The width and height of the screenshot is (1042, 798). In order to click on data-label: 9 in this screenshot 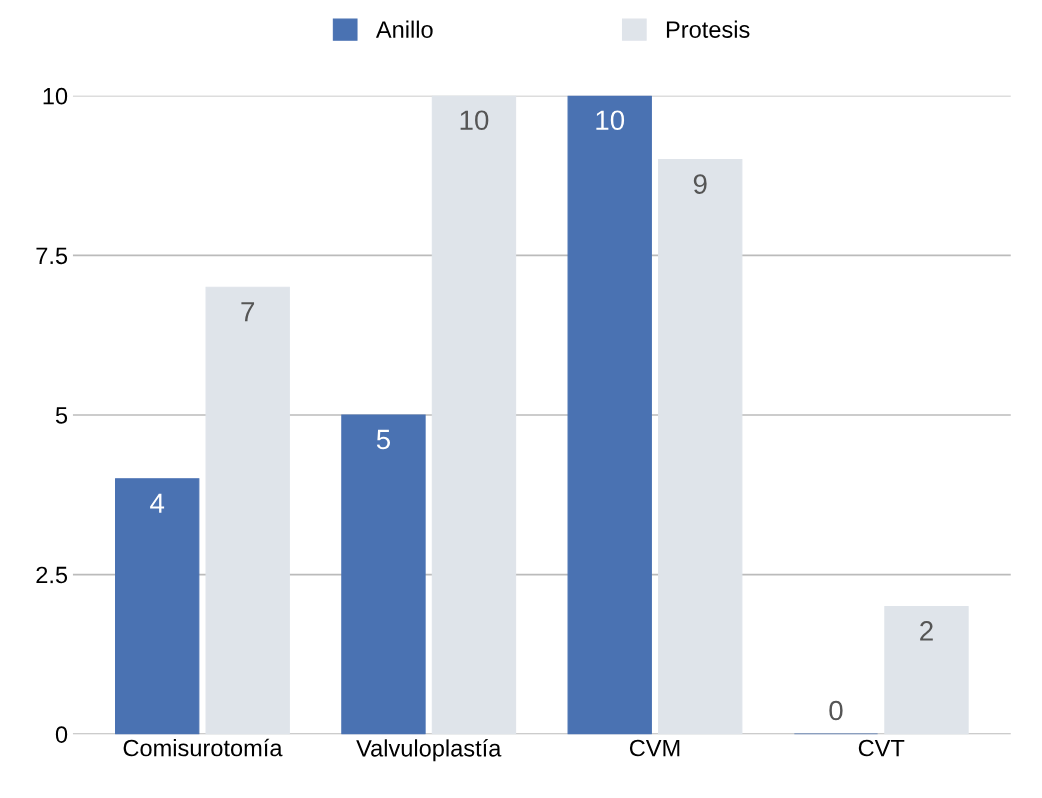, I will do `click(700, 184)`.